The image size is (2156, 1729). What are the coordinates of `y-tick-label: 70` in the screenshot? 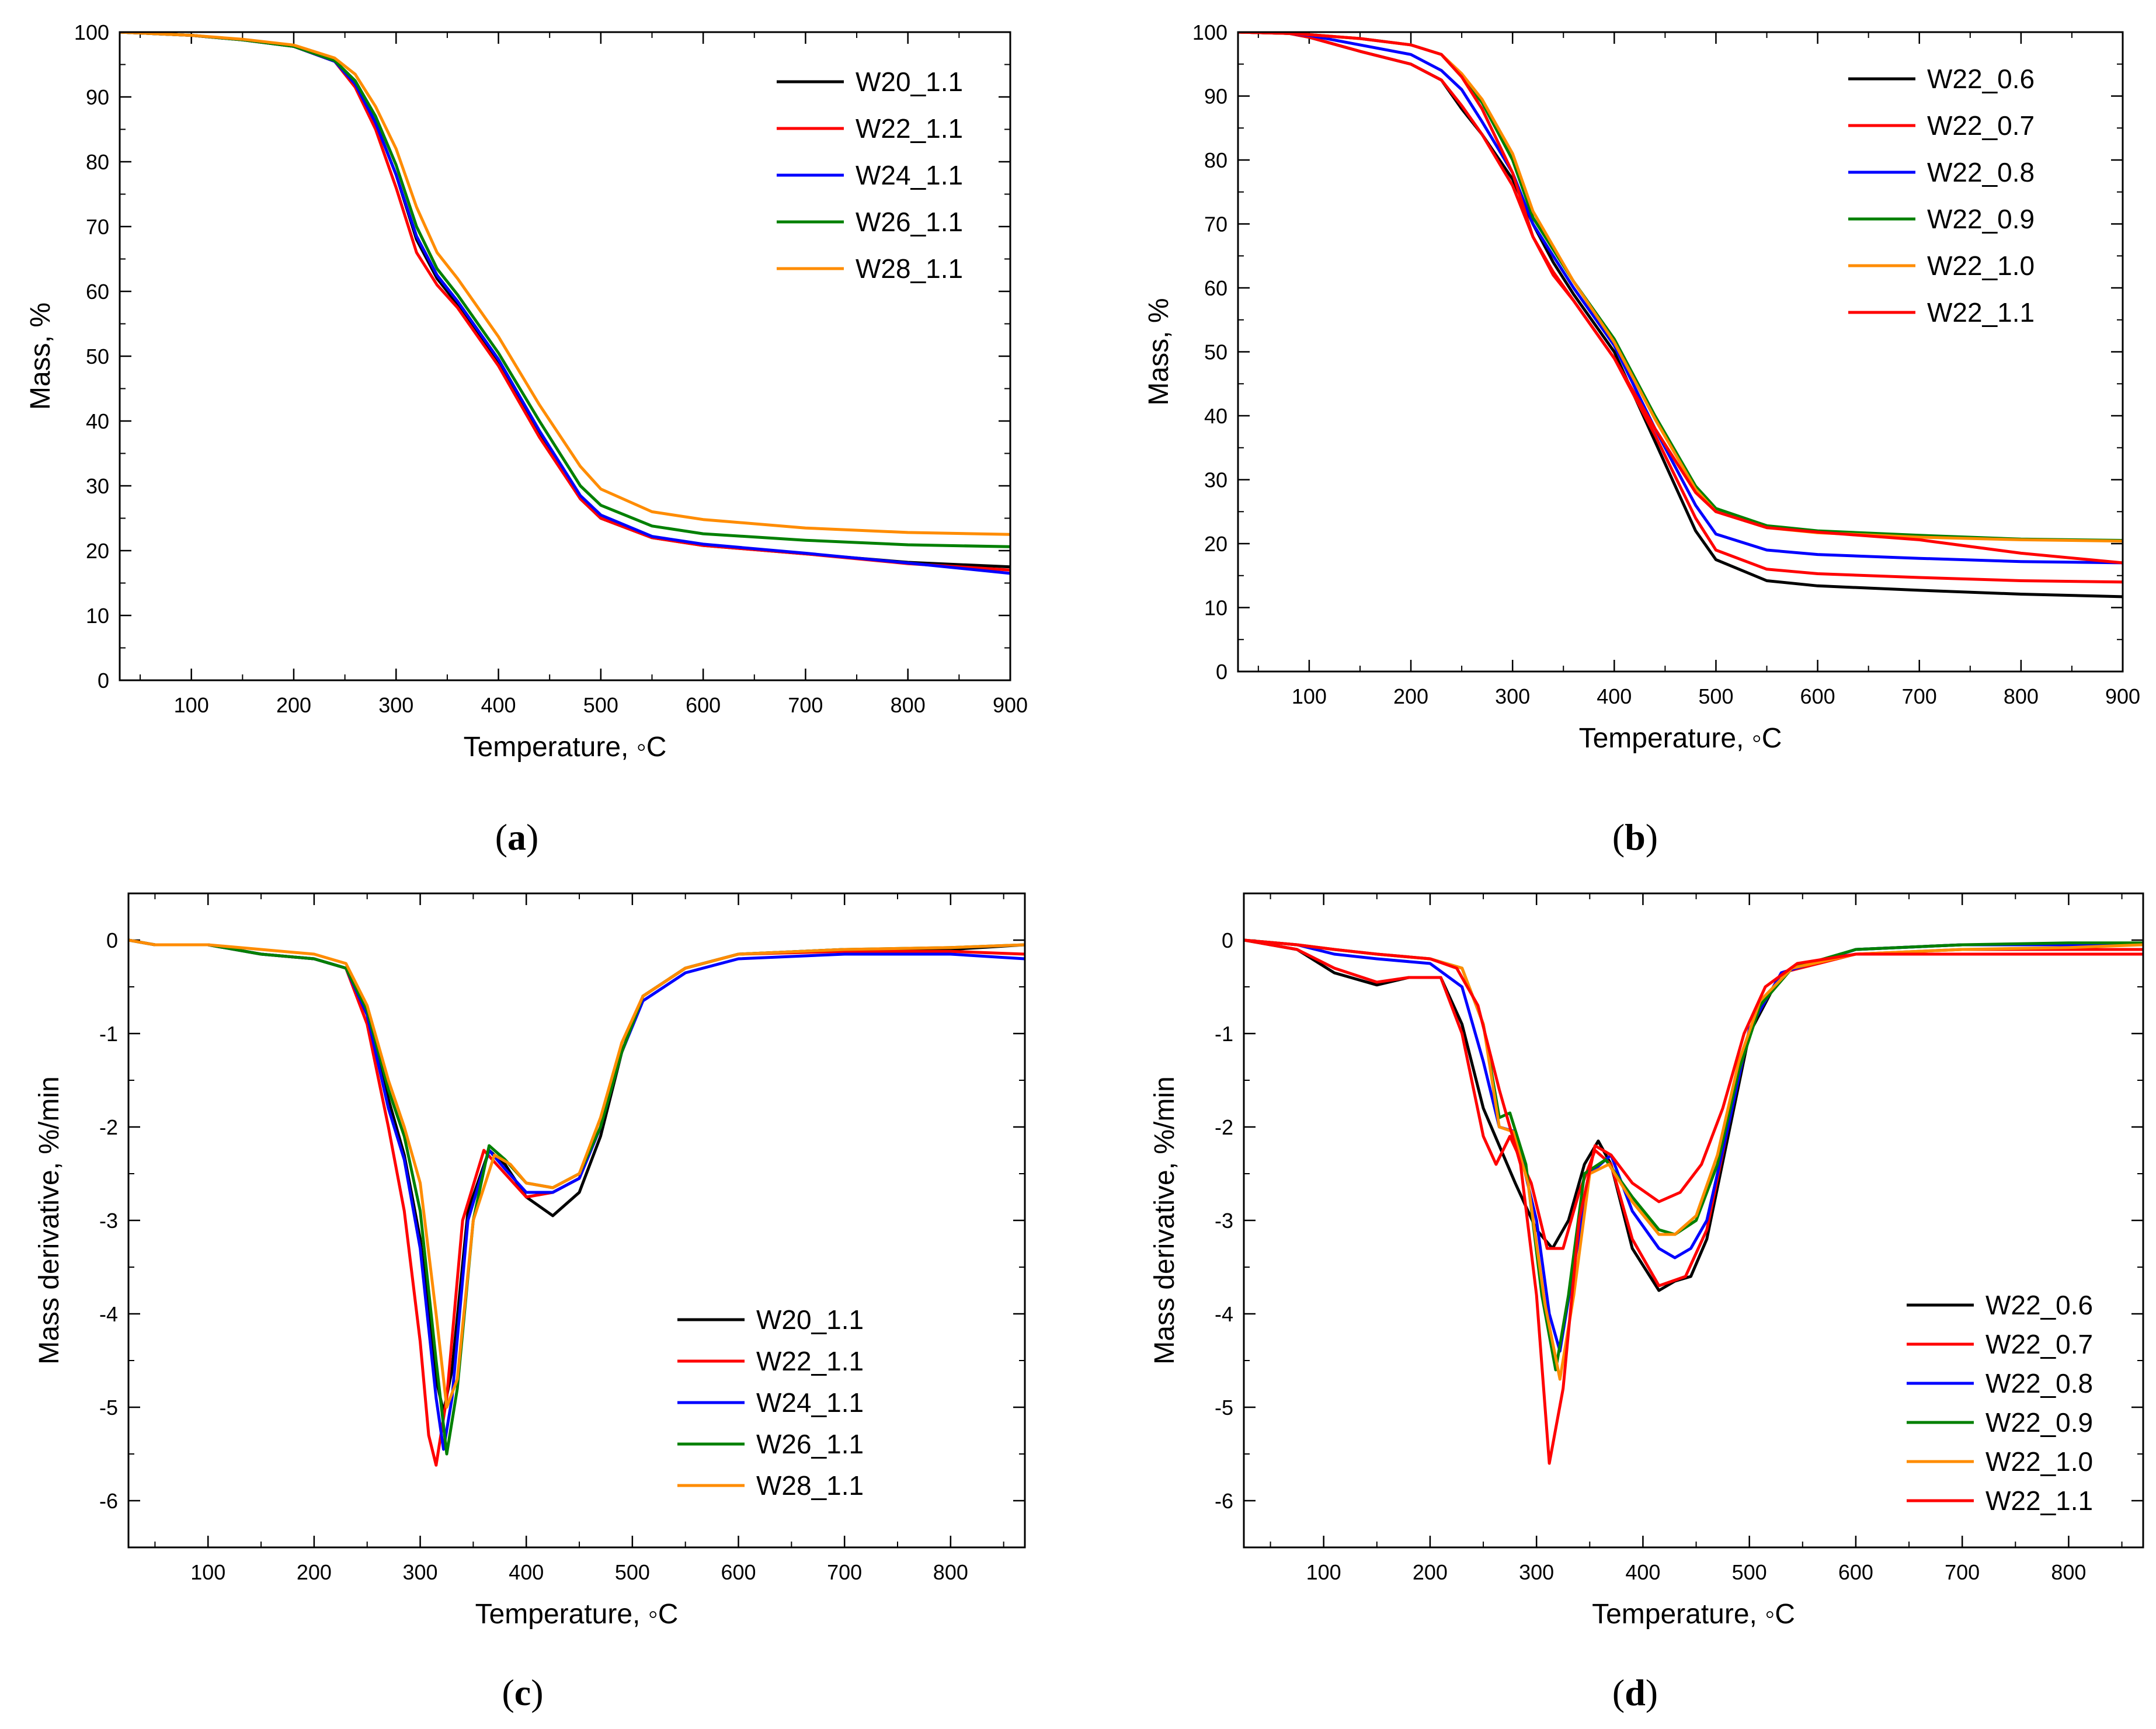 It's located at (97, 227).